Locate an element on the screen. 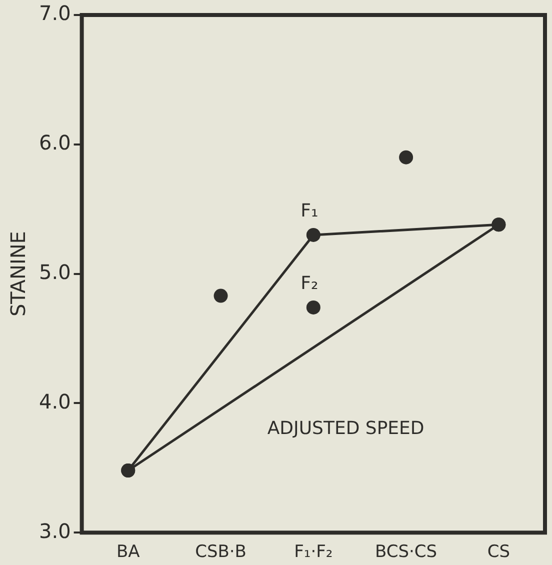 This screenshot has width=552, height=565. x-tick-label: BCS·CS is located at coordinates (406, 552).